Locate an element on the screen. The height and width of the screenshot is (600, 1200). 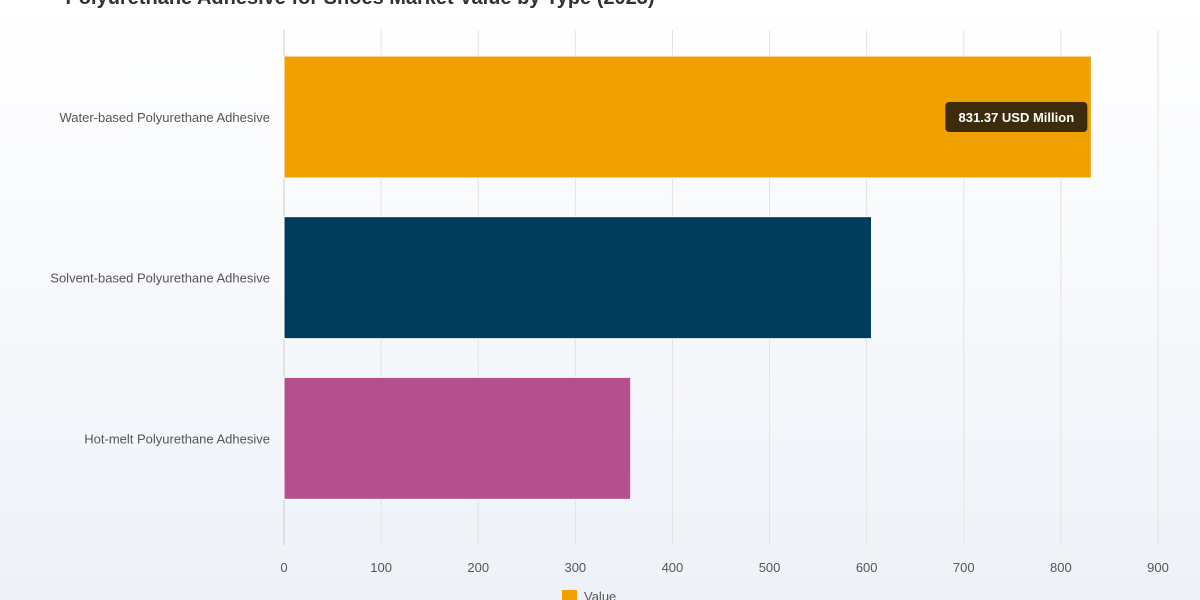
x-tick-label: 300 is located at coordinates (575, 567).